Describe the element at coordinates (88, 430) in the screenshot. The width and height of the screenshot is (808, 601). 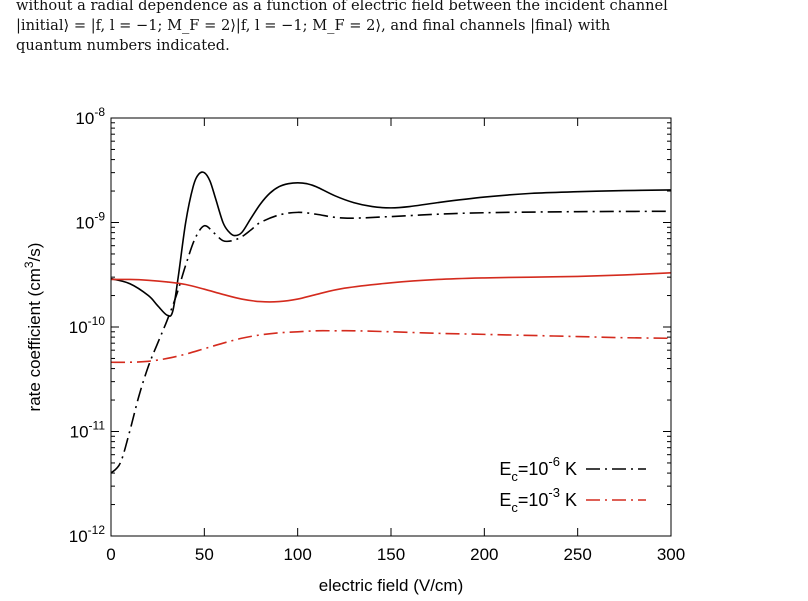
I see `y-tick-label: 10⁻¹¹` at that location.